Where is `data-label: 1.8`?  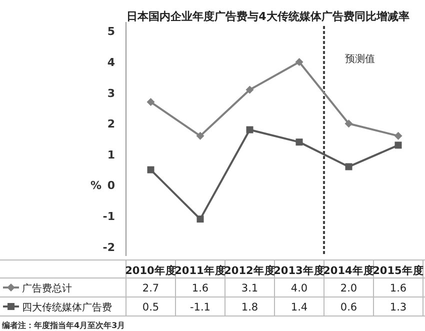
data-label: 1.8 is located at coordinates (249, 308).